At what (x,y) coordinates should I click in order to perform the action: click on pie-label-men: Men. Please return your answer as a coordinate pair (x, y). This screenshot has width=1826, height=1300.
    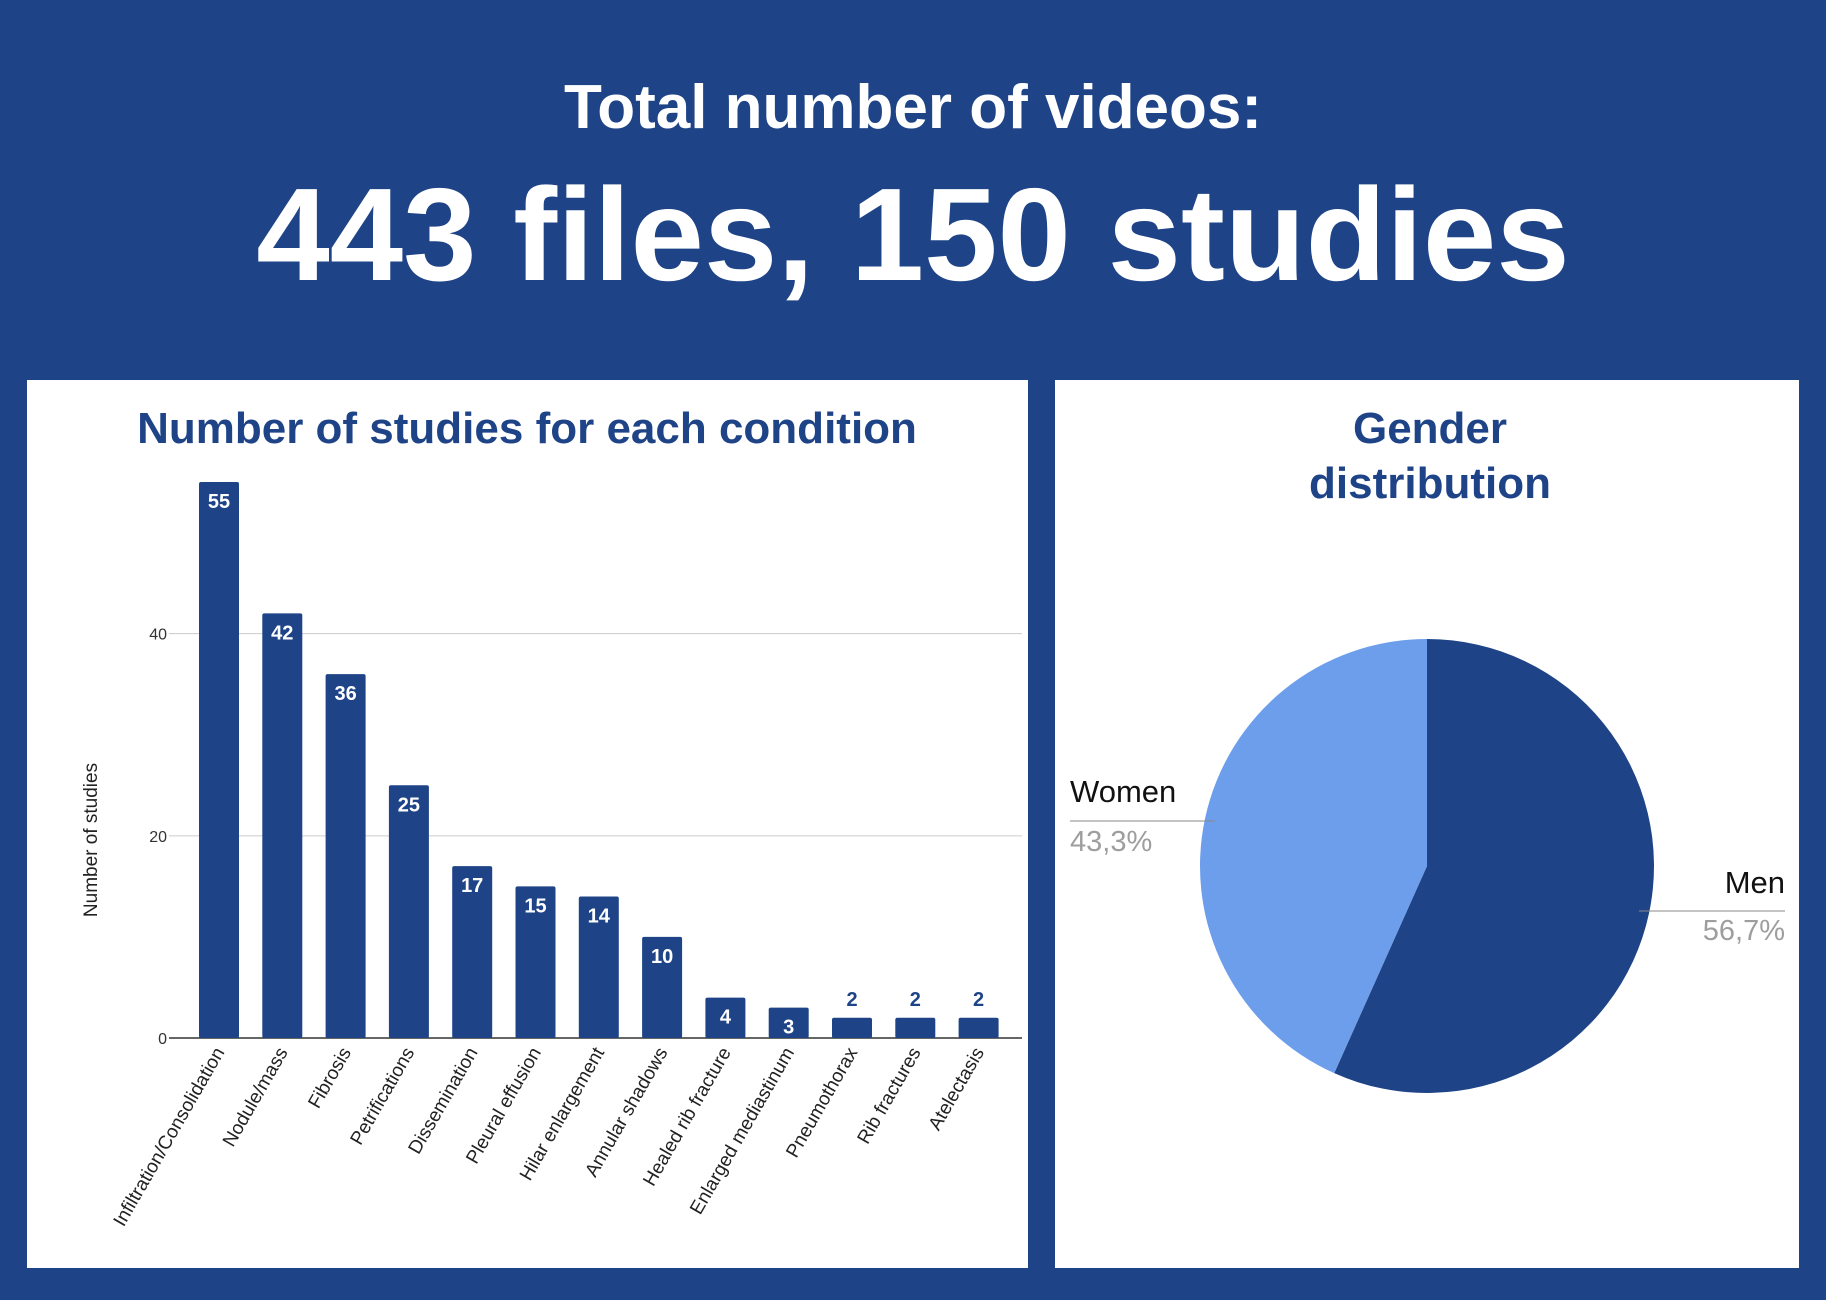
    Looking at the image, I should click on (1755, 882).